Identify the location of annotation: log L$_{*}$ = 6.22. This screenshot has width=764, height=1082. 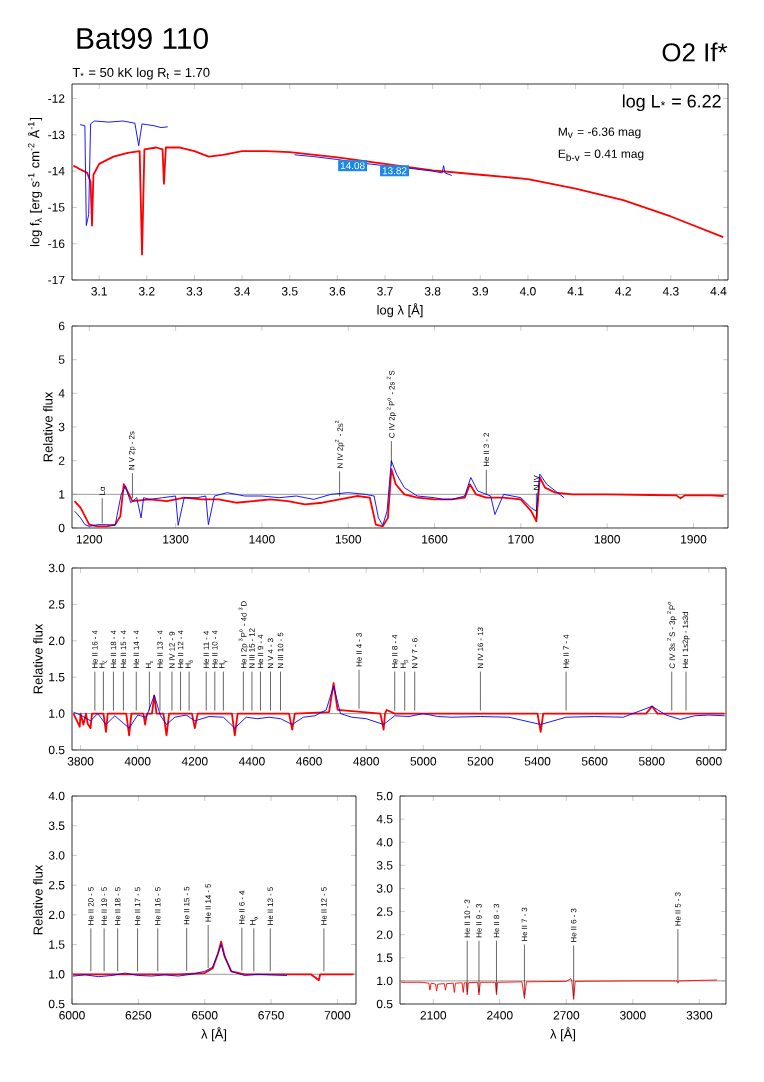
(671, 103).